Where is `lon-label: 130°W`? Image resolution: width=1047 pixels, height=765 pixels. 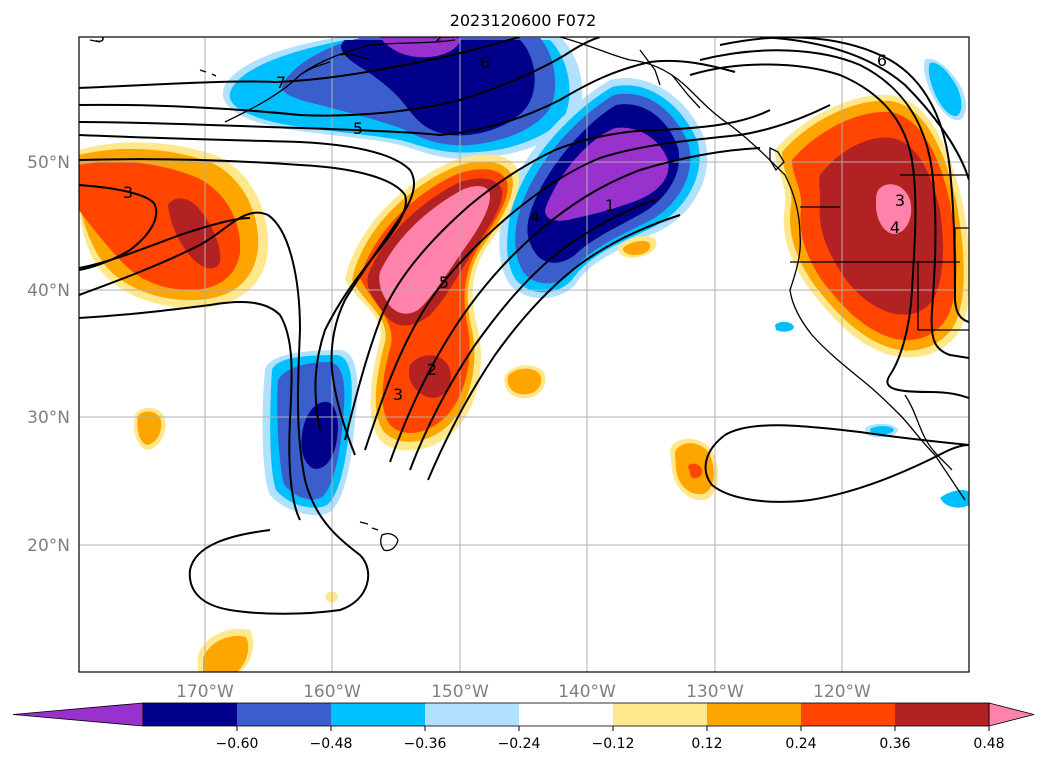 lon-label: 130°W is located at coordinates (715, 692).